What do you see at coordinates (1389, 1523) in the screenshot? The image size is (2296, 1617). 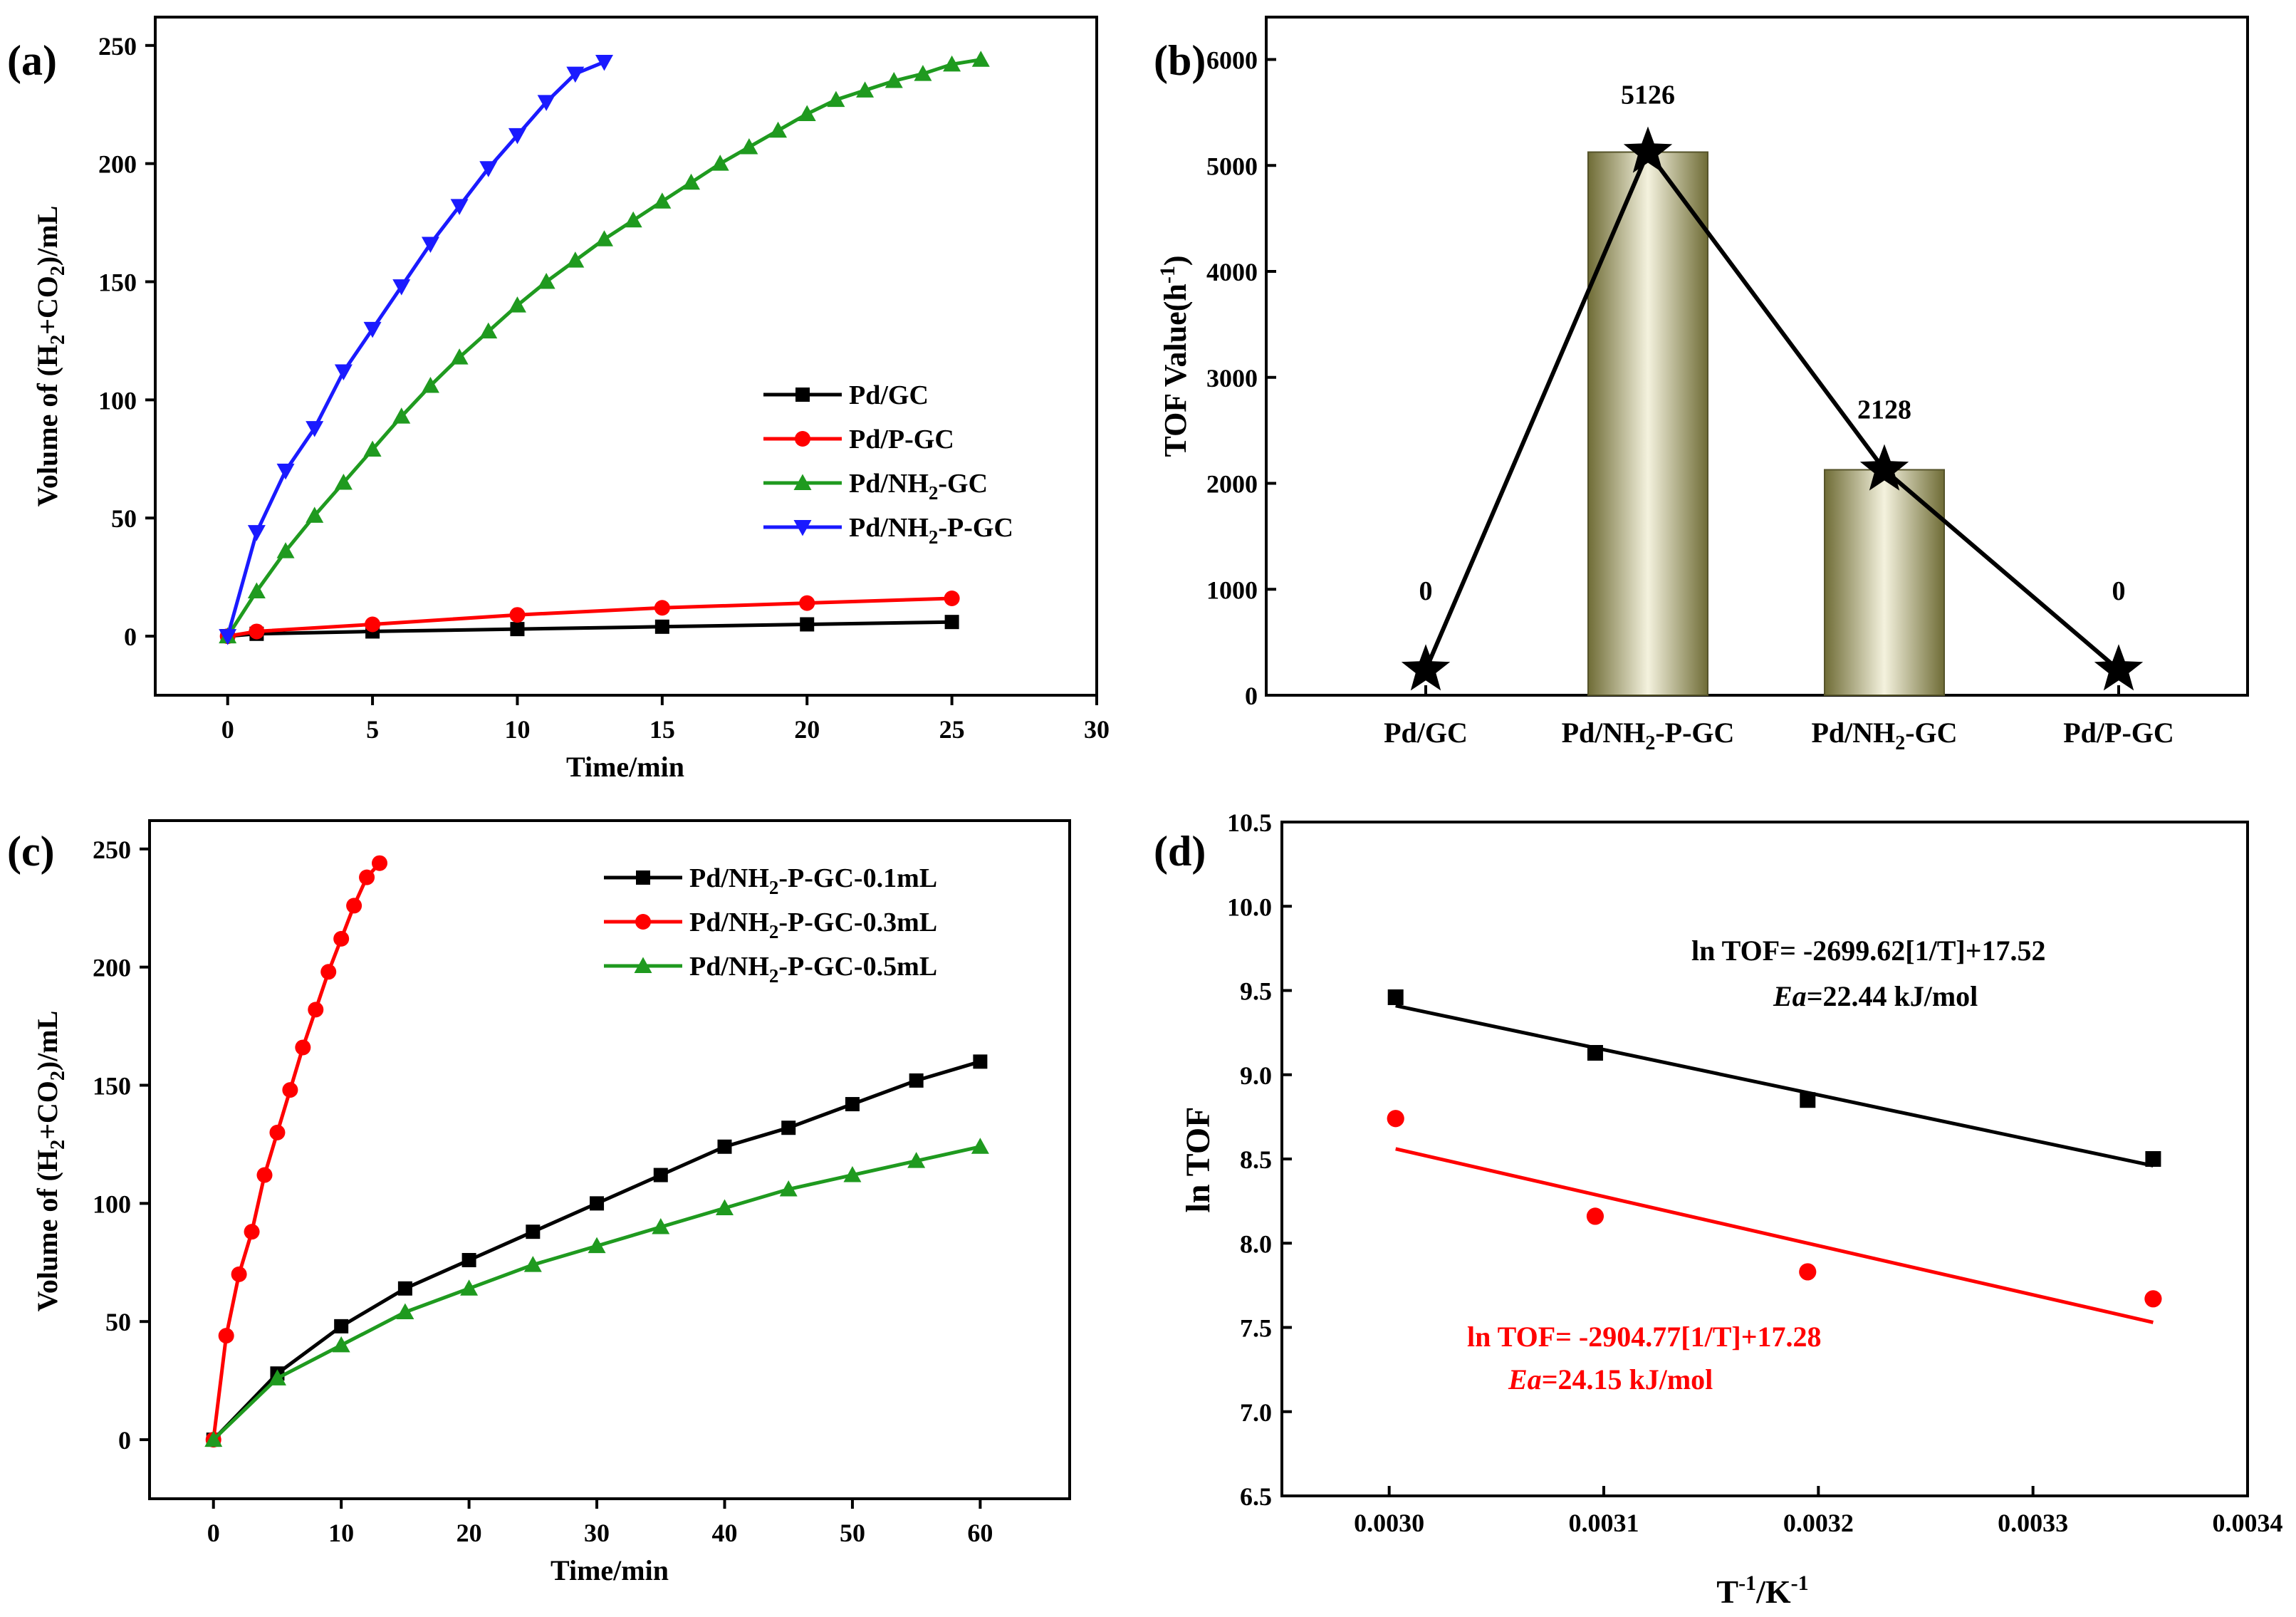 I see `x-tick-label: 0.0030` at bounding box center [1389, 1523].